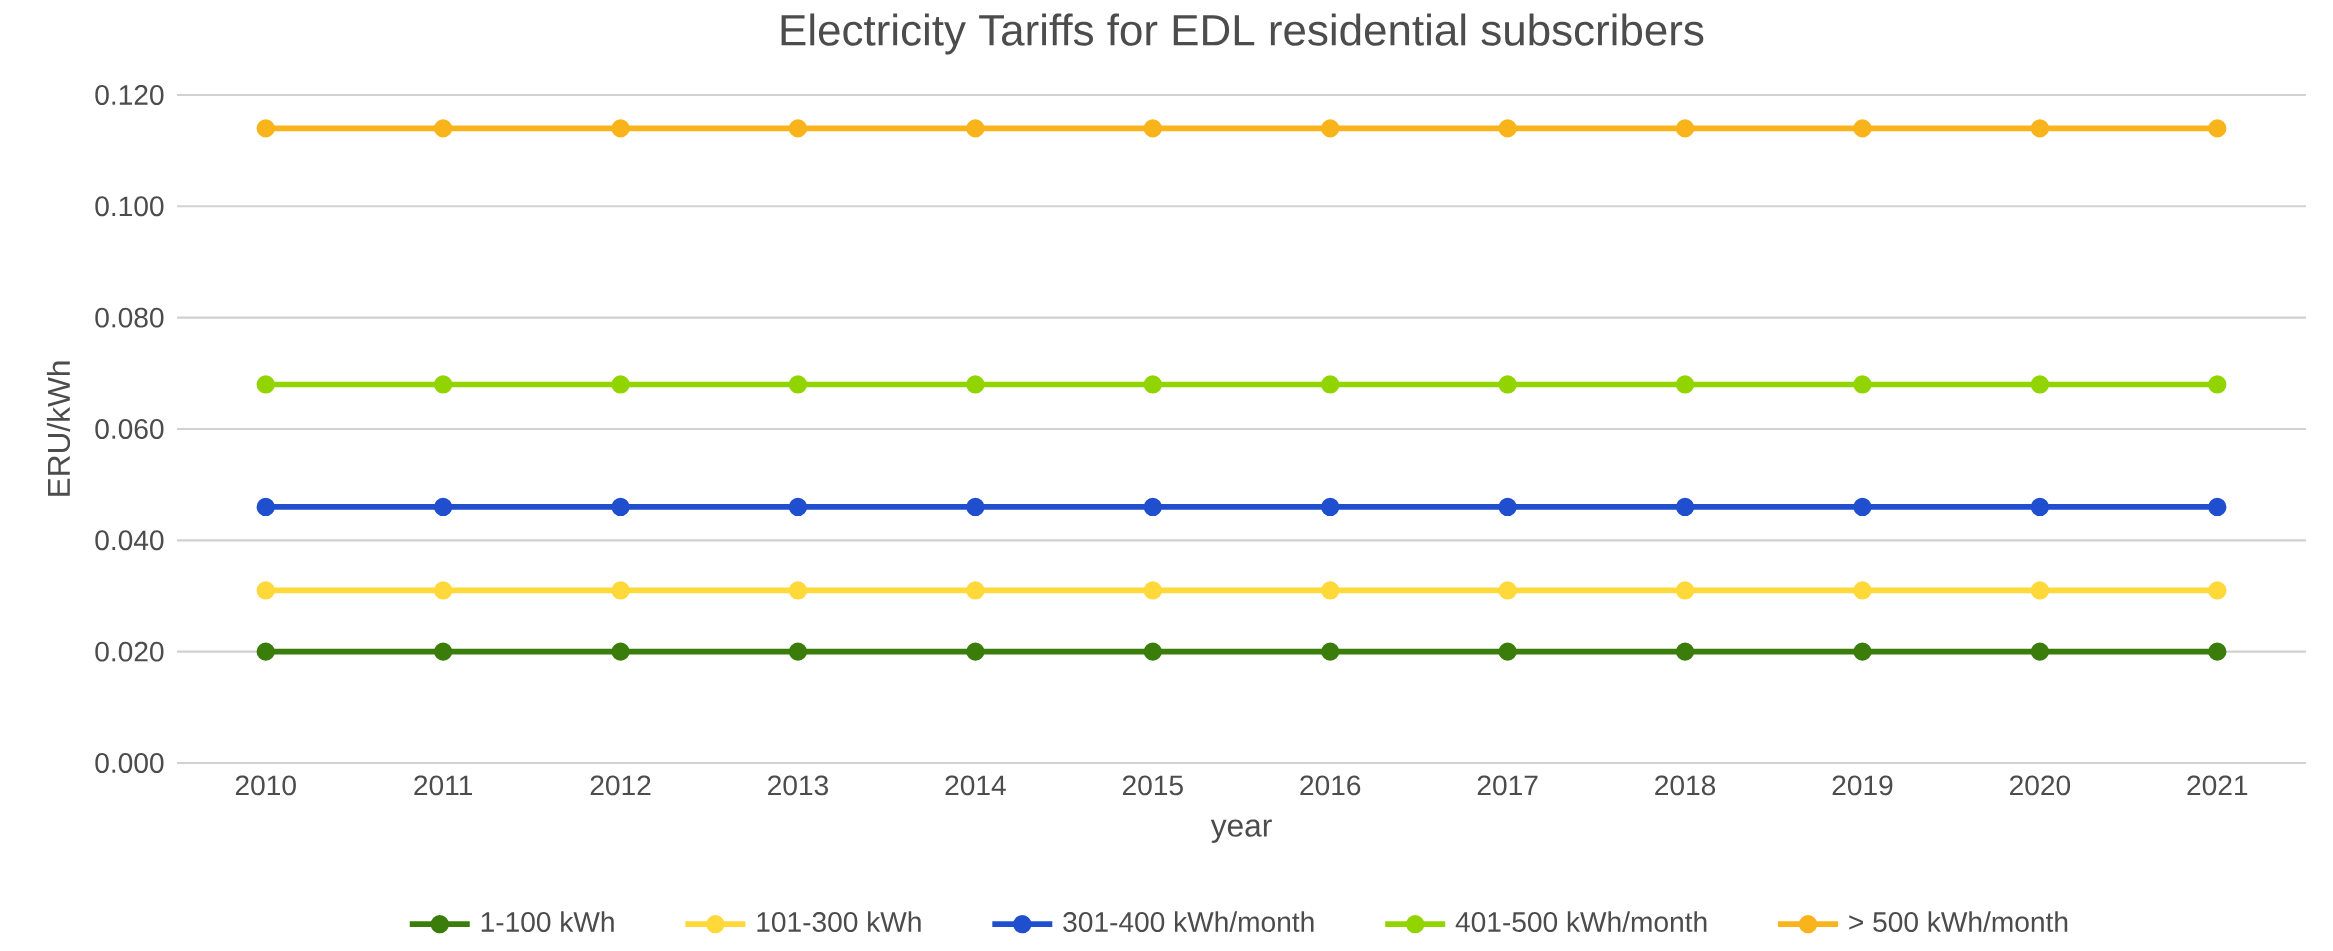 Image resolution: width=2333 pixels, height=951 pixels. Describe the element at coordinates (1152, 785) in the screenshot. I see `x-tick-label: 2015` at that location.